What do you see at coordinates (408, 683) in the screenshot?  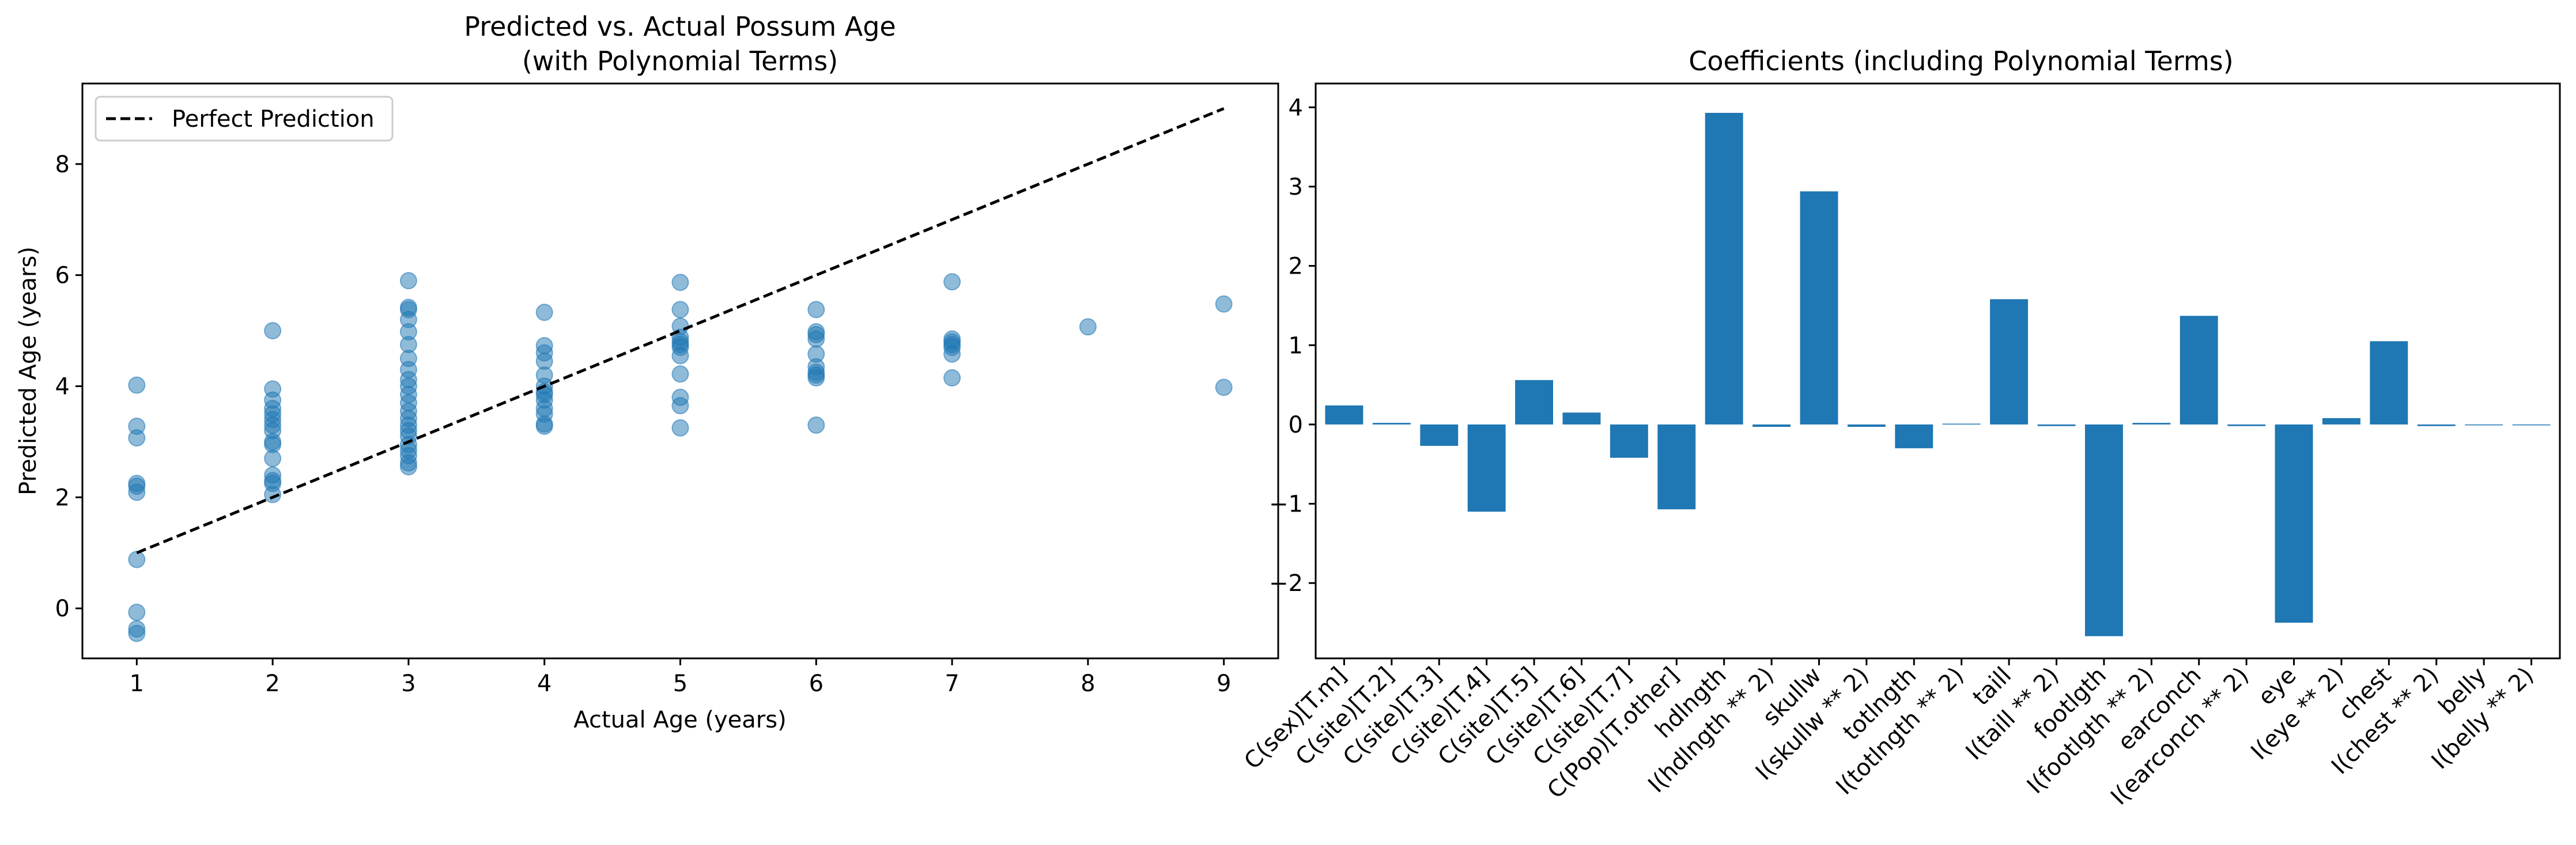 I see `x-tick-label: 3` at bounding box center [408, 683].